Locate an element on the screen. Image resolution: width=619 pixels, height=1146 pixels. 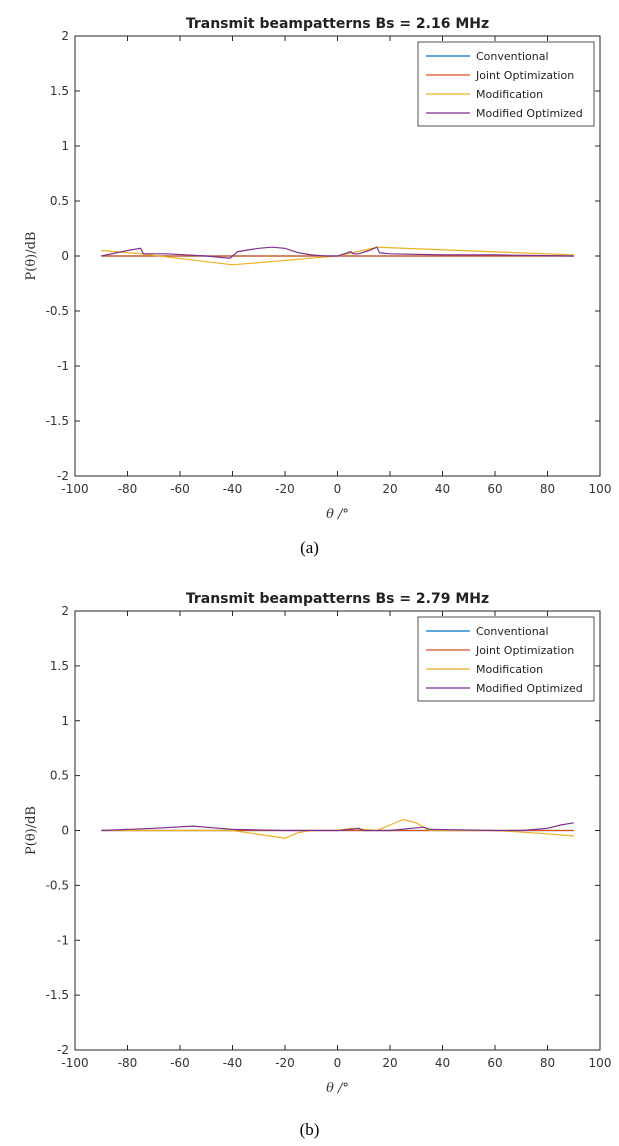
chart-title: Transmit beampatterns Bs = 2.16 MHz is located at coordinates (337, 24).